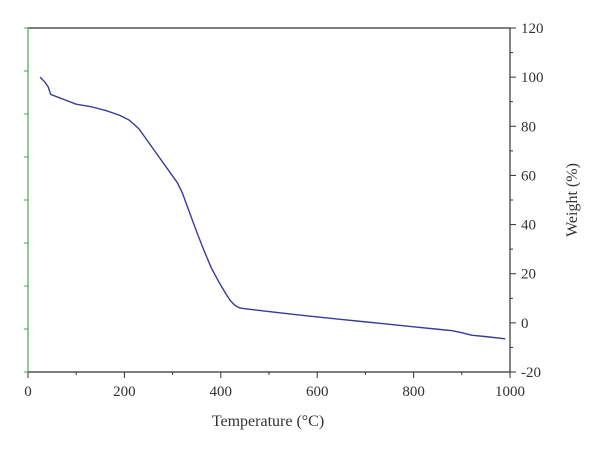 Image resolution: width=600 pixels, height=451 pixels. I want to click on y-axis-title: Weight (%), so click(572, 200).